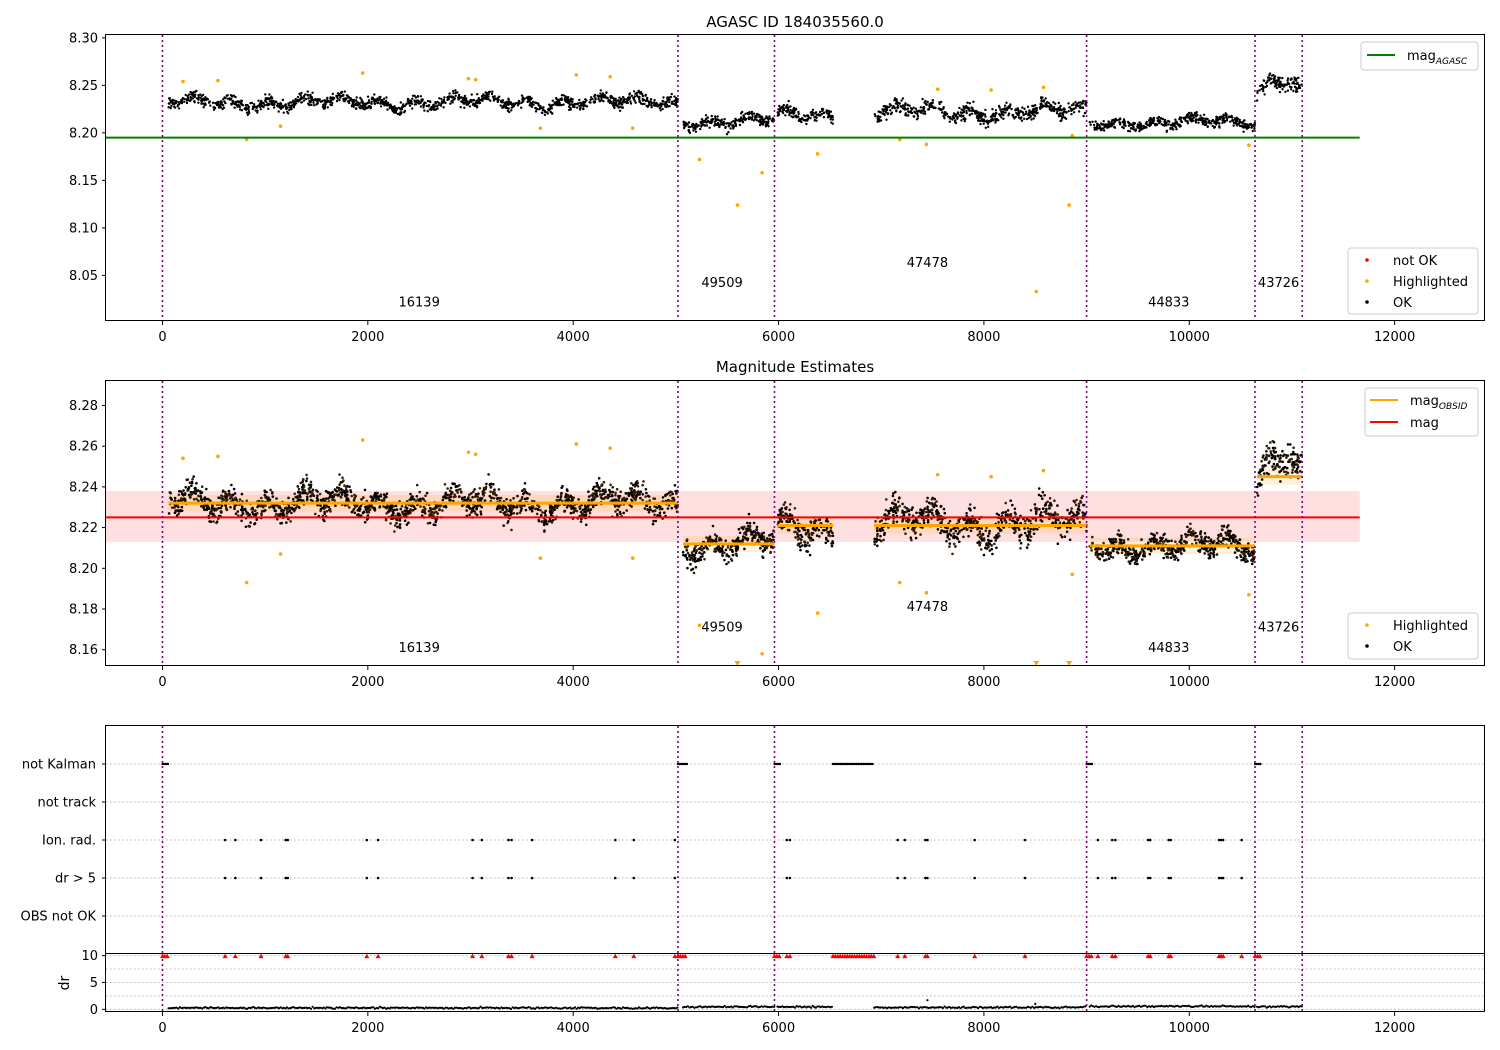  What do you see at coordinates (1043, 87) in the screenshot?
I see `agasc-highlighted-point` at bounding box center [1043, 87].